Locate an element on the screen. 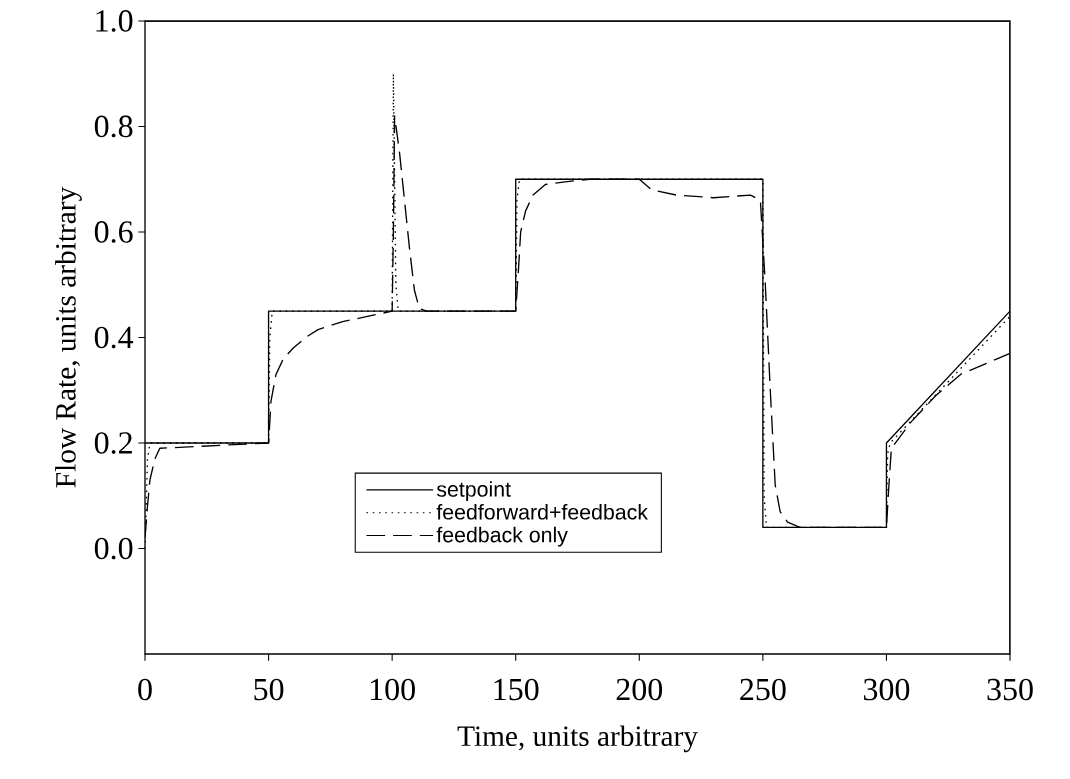  legend-label: feedback only is located at coordinates (502, 536).